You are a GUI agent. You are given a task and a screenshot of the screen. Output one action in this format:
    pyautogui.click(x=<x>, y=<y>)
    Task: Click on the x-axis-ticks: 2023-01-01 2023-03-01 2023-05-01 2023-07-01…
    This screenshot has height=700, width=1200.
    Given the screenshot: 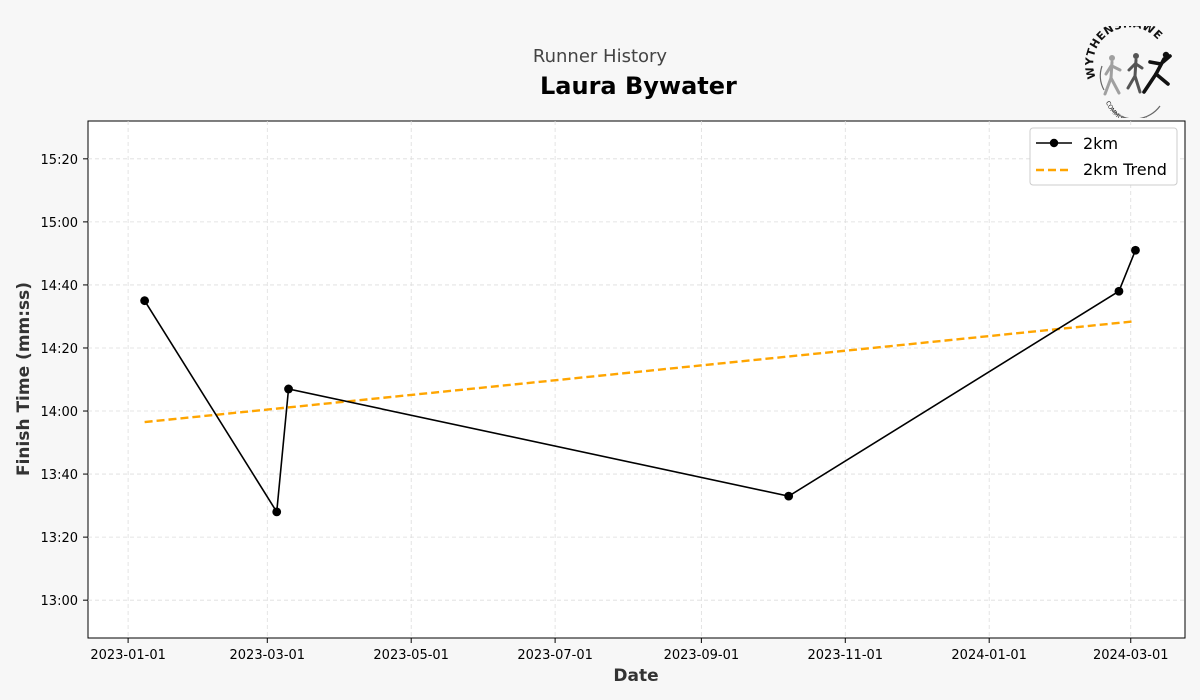 What is the action you would take?
    pyautogui.click(x=629, y=650)
    